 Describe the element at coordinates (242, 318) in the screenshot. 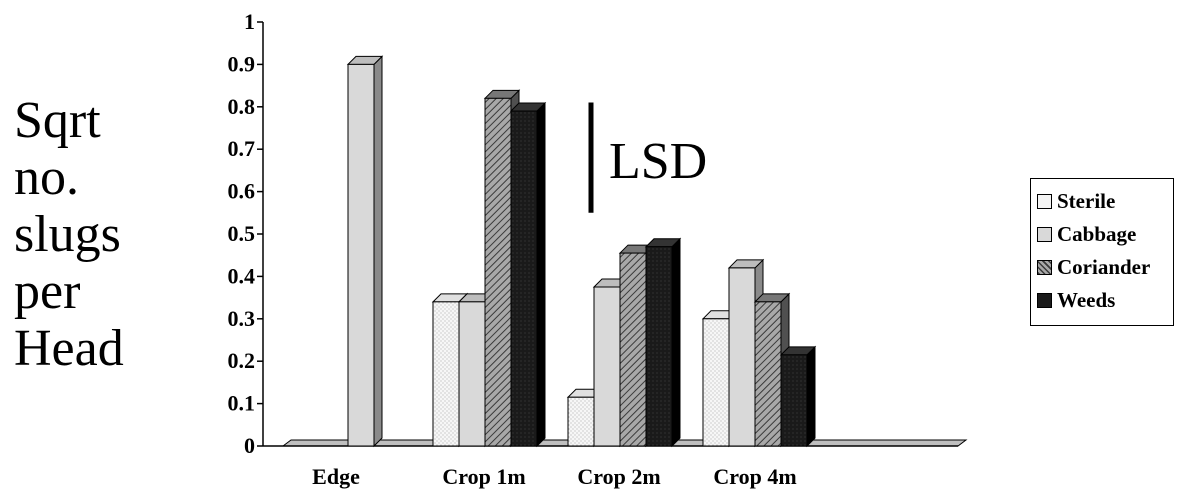

I see `y-tick-label: 0.3` at that location.